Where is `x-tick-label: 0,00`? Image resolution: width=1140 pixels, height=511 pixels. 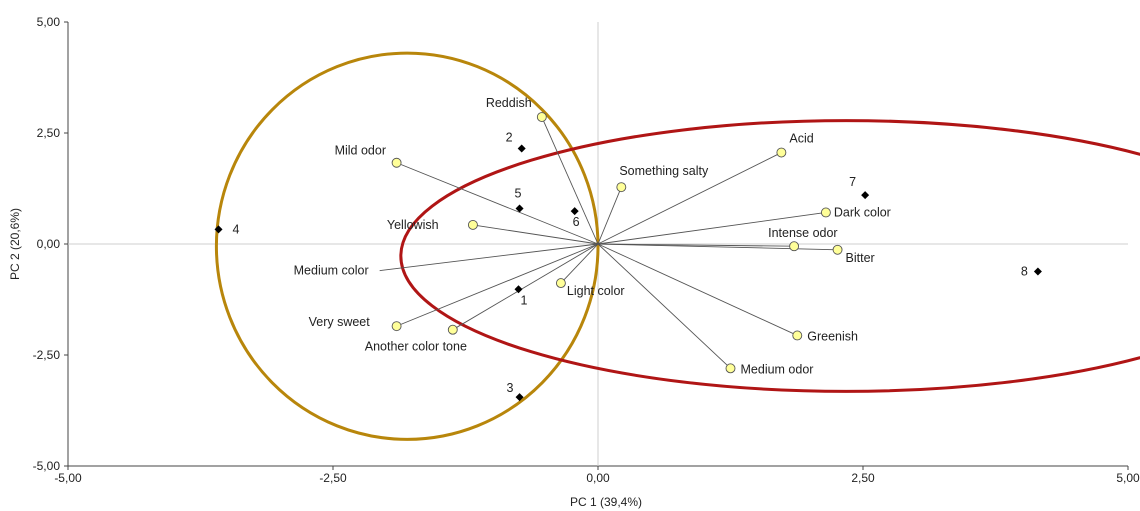
x-tick-label: 0,00 is located at coordinates (598, 478).